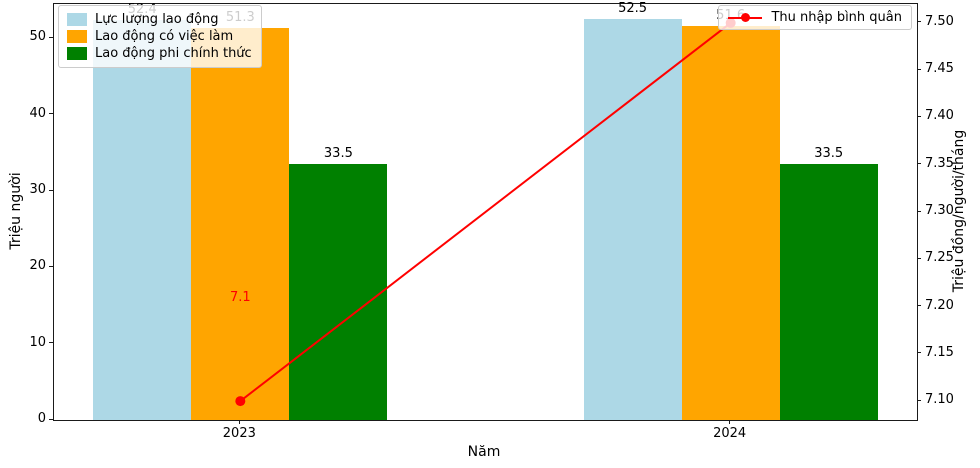 This screenshot has width=980, height=468. Describe the element at coordinates (157, 19) in the screenshot. I see `legend-label-labor-force: Lực lượng lao động` at that location.